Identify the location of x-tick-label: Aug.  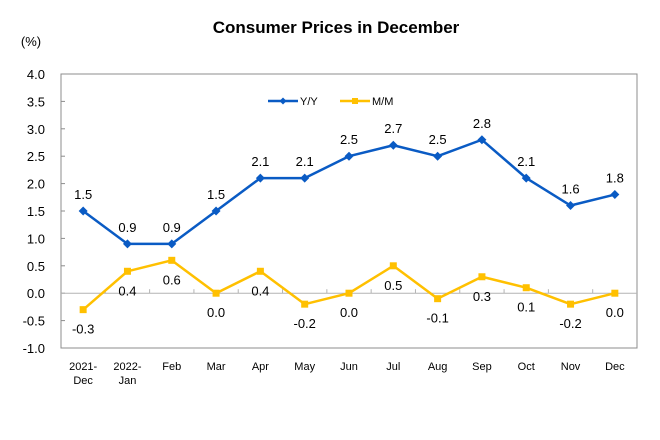
(438, 367).